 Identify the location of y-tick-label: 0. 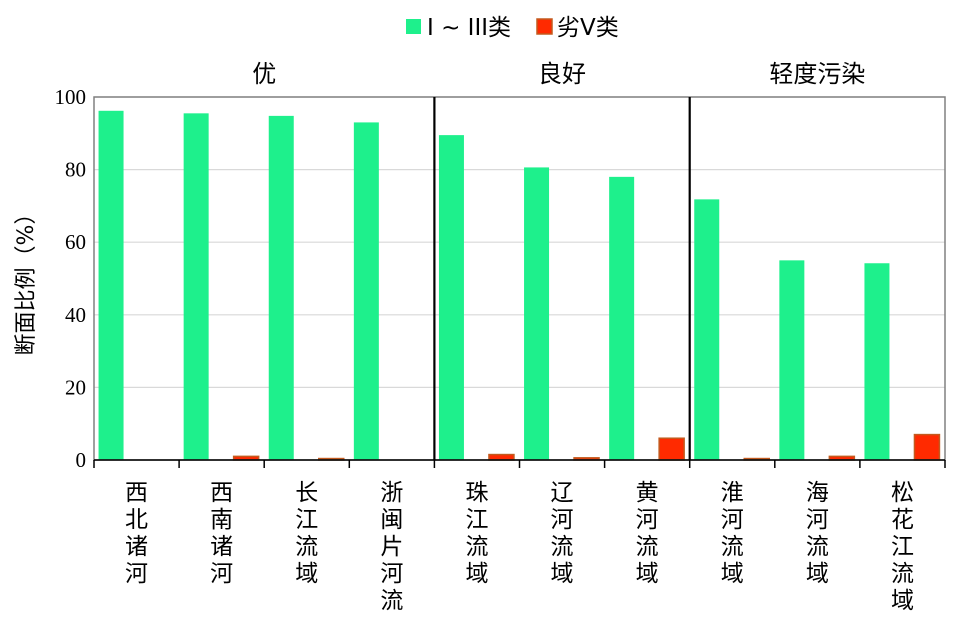
(81, 460).